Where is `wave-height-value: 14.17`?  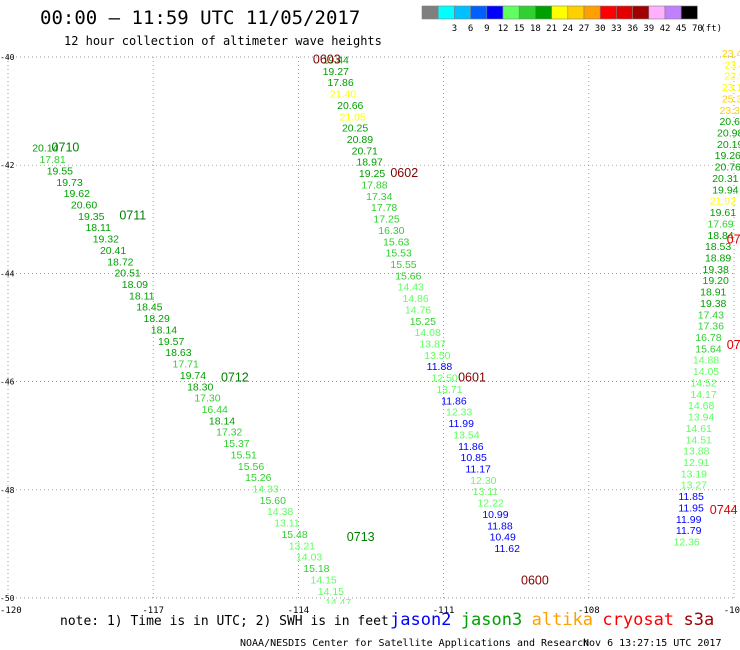 wave-height-value: 14.17 is located at coordinates (703, 395).